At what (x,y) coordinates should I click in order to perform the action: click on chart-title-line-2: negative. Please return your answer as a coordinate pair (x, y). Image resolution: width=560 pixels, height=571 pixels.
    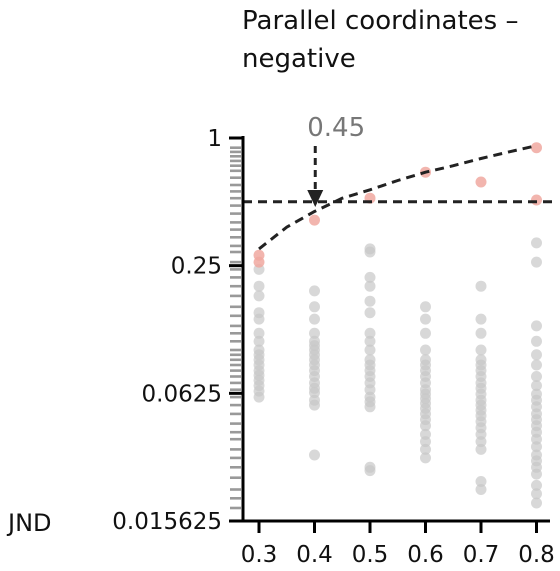
    Looking at the image, I should click on (299, 59).